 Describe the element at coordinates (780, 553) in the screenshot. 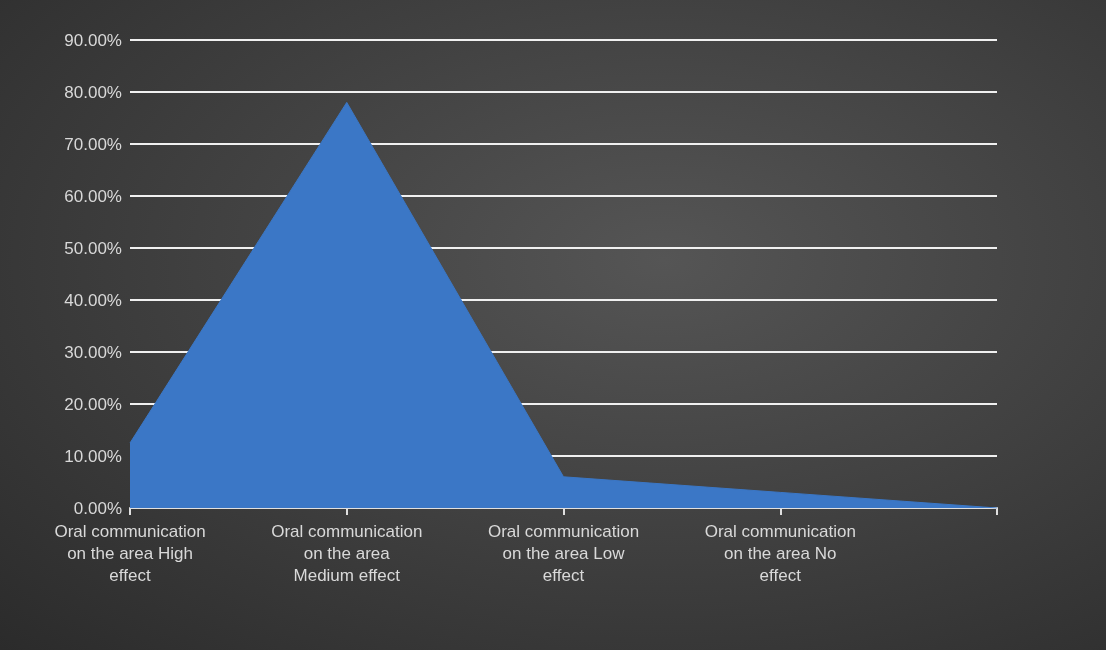

I see `x-tick-label: Oral communication on the area No effect` at that location.